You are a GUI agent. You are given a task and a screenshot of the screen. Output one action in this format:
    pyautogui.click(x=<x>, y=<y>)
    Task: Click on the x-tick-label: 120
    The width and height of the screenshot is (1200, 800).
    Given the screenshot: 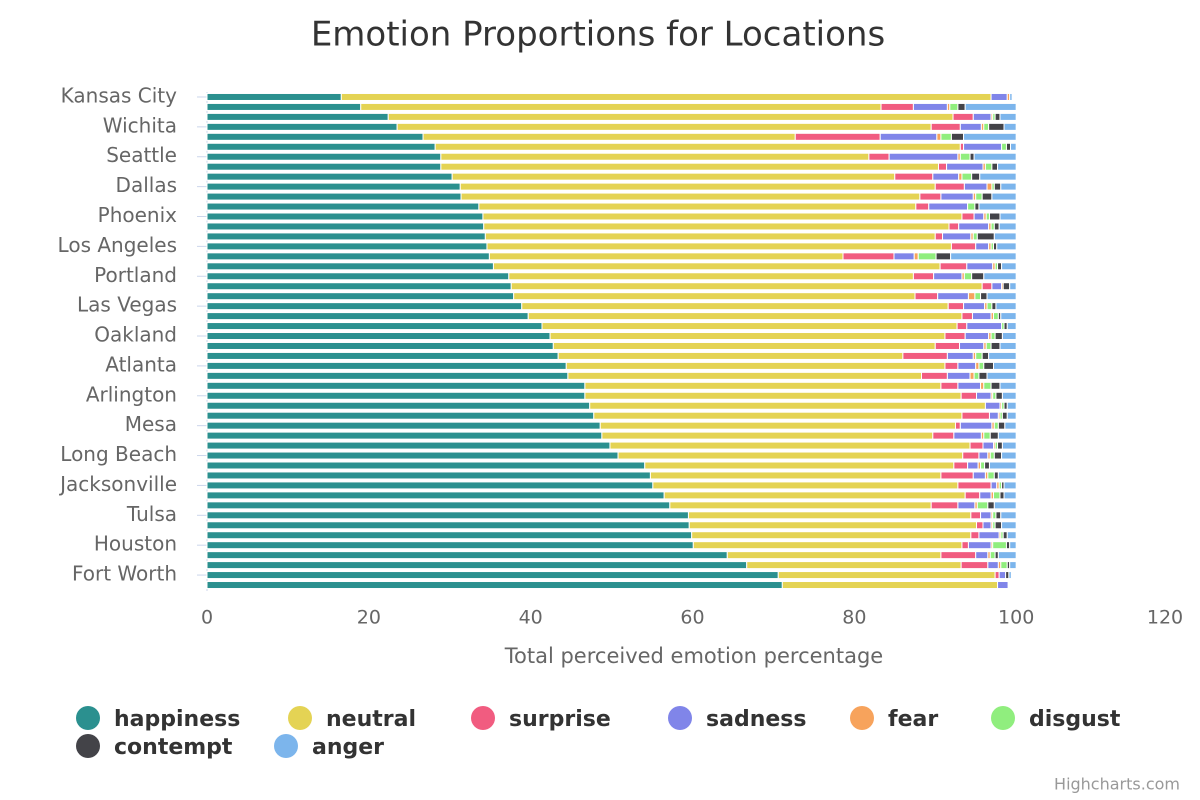 What is the action you would take?
    pyautogui.click(x=1165, y=618)
    